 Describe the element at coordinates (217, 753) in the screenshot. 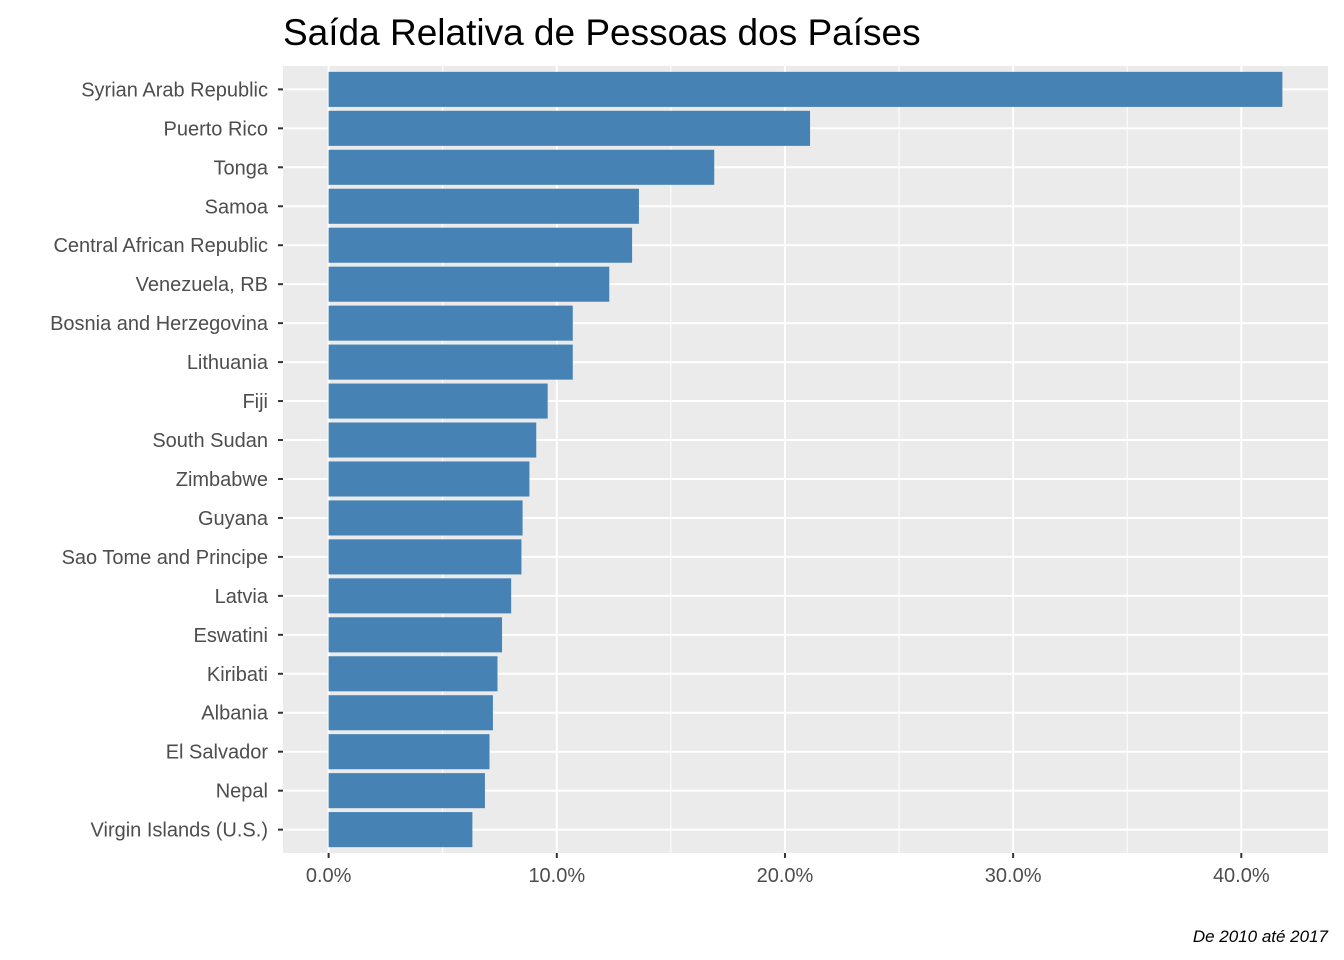

I see `y-tick-label: El Salvador` at that location.